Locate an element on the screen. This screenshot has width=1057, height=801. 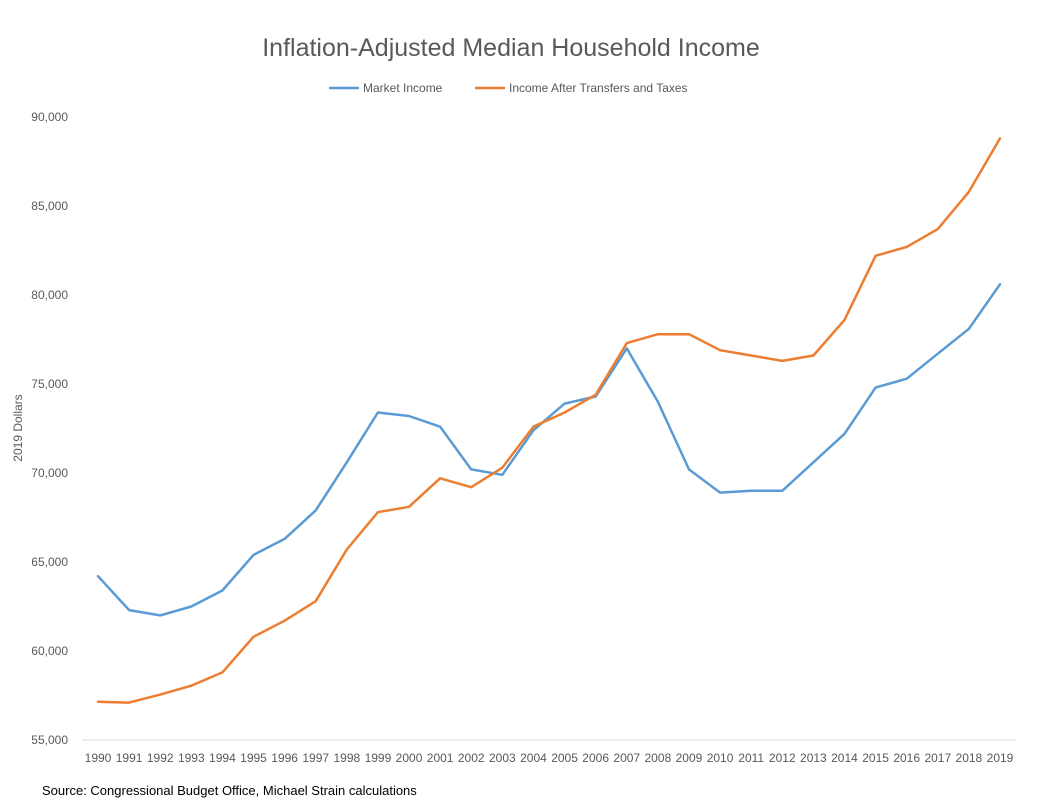
x-tick-label: 2007 is located at coordinates (626, 758).